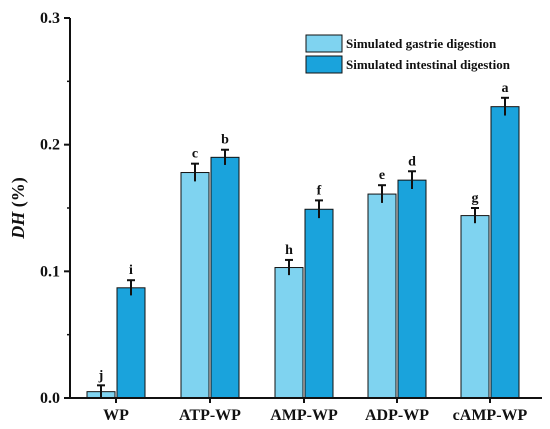  I want to click on x-category-label: ATP-WP, so click(210, 415).